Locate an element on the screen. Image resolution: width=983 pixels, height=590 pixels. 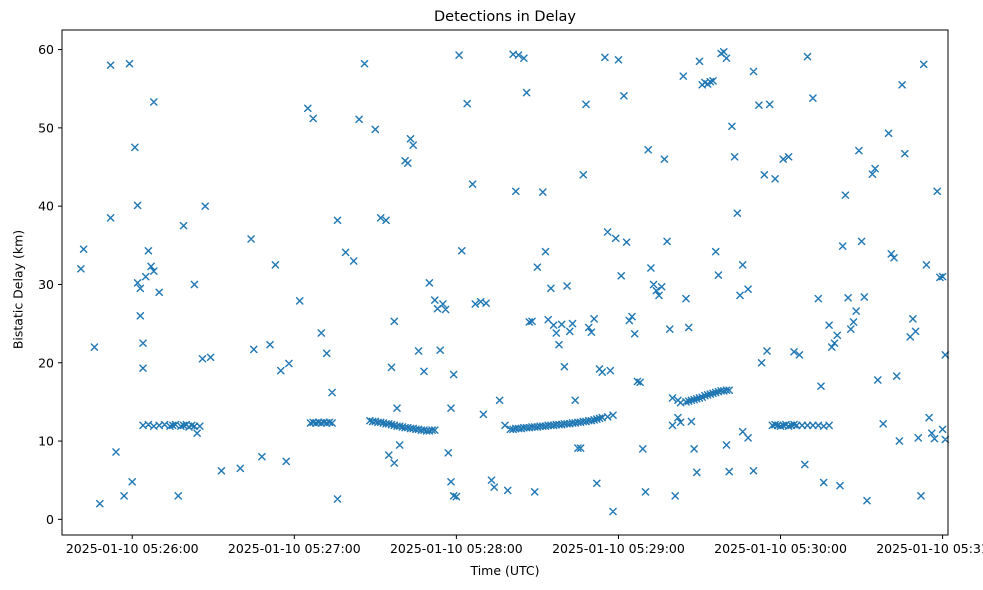
y-tick-label: 10 is located at coordinates (46, 441).